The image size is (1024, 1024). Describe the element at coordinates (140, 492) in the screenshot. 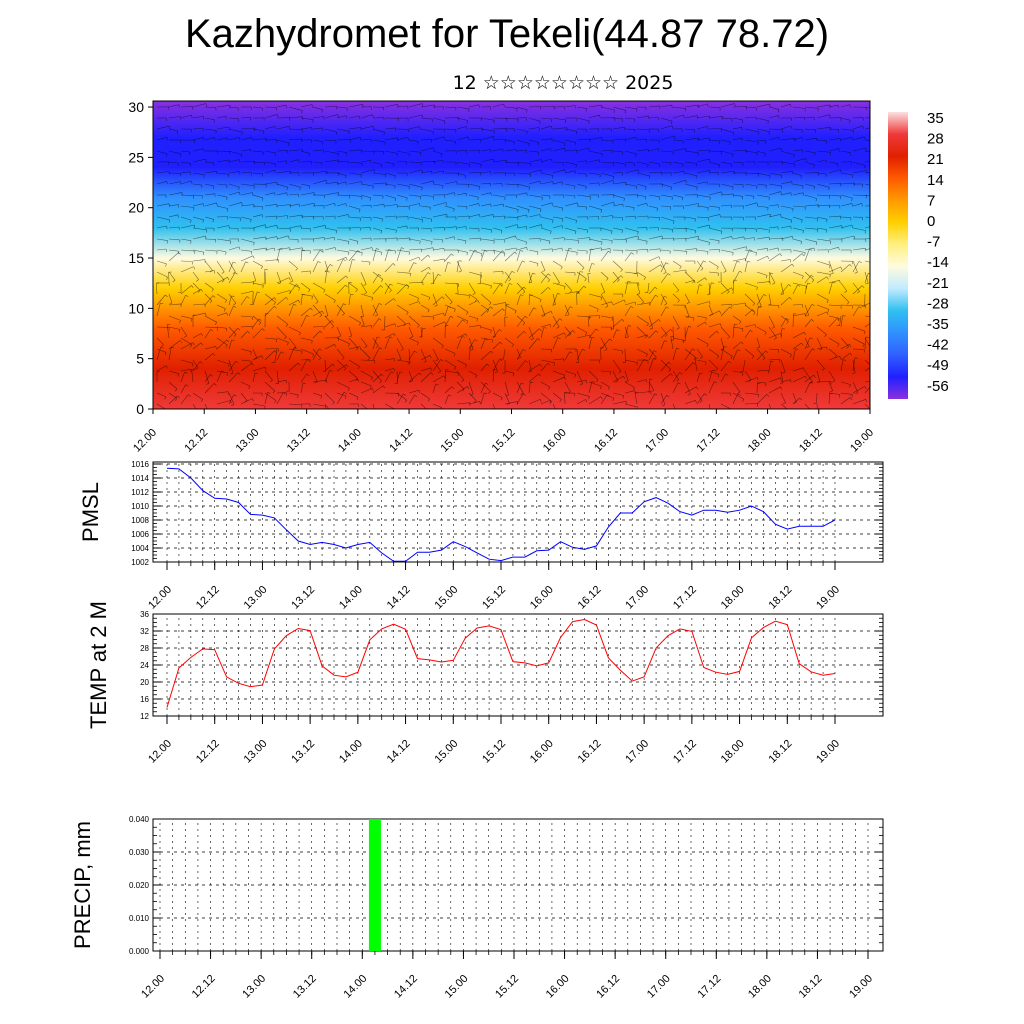

I see `y-tick-label: 1012` at that location.